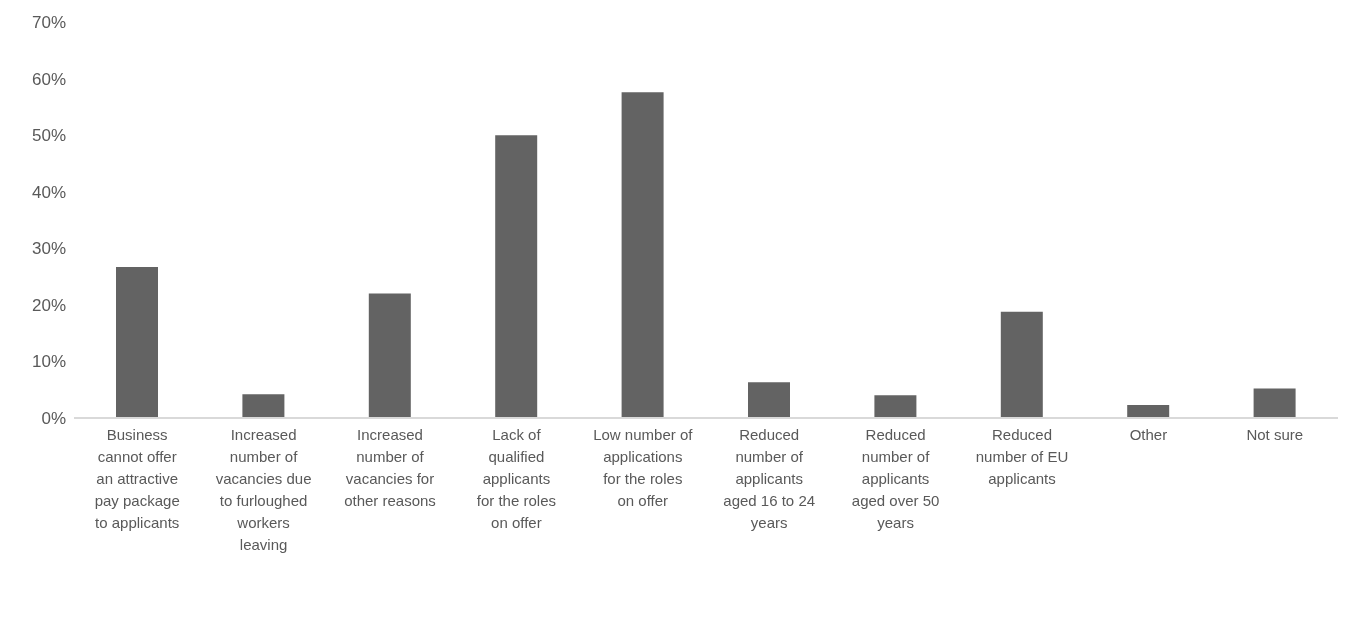 Image resolution: width=1357 pixels, height=626 pixels. I want to click on y-tick-label: 10%, so click(48, 362).